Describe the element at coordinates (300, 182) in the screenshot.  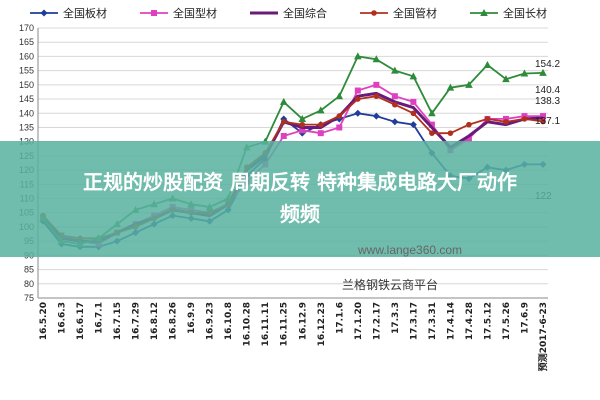
I see `banner-line-1: 正规的炒股配资 周期反转 特种集成电路大厂动作` at that location.